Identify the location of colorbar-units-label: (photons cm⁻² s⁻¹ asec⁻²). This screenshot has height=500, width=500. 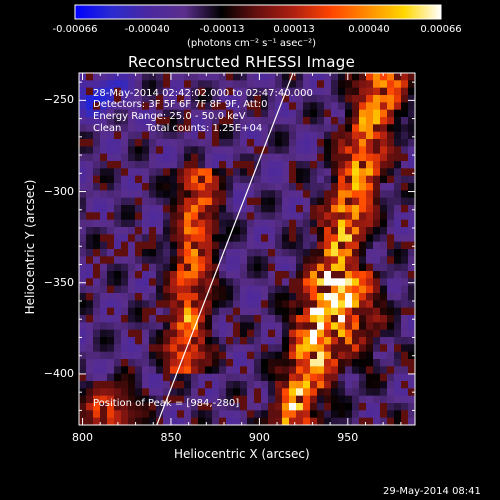
(252, 43).